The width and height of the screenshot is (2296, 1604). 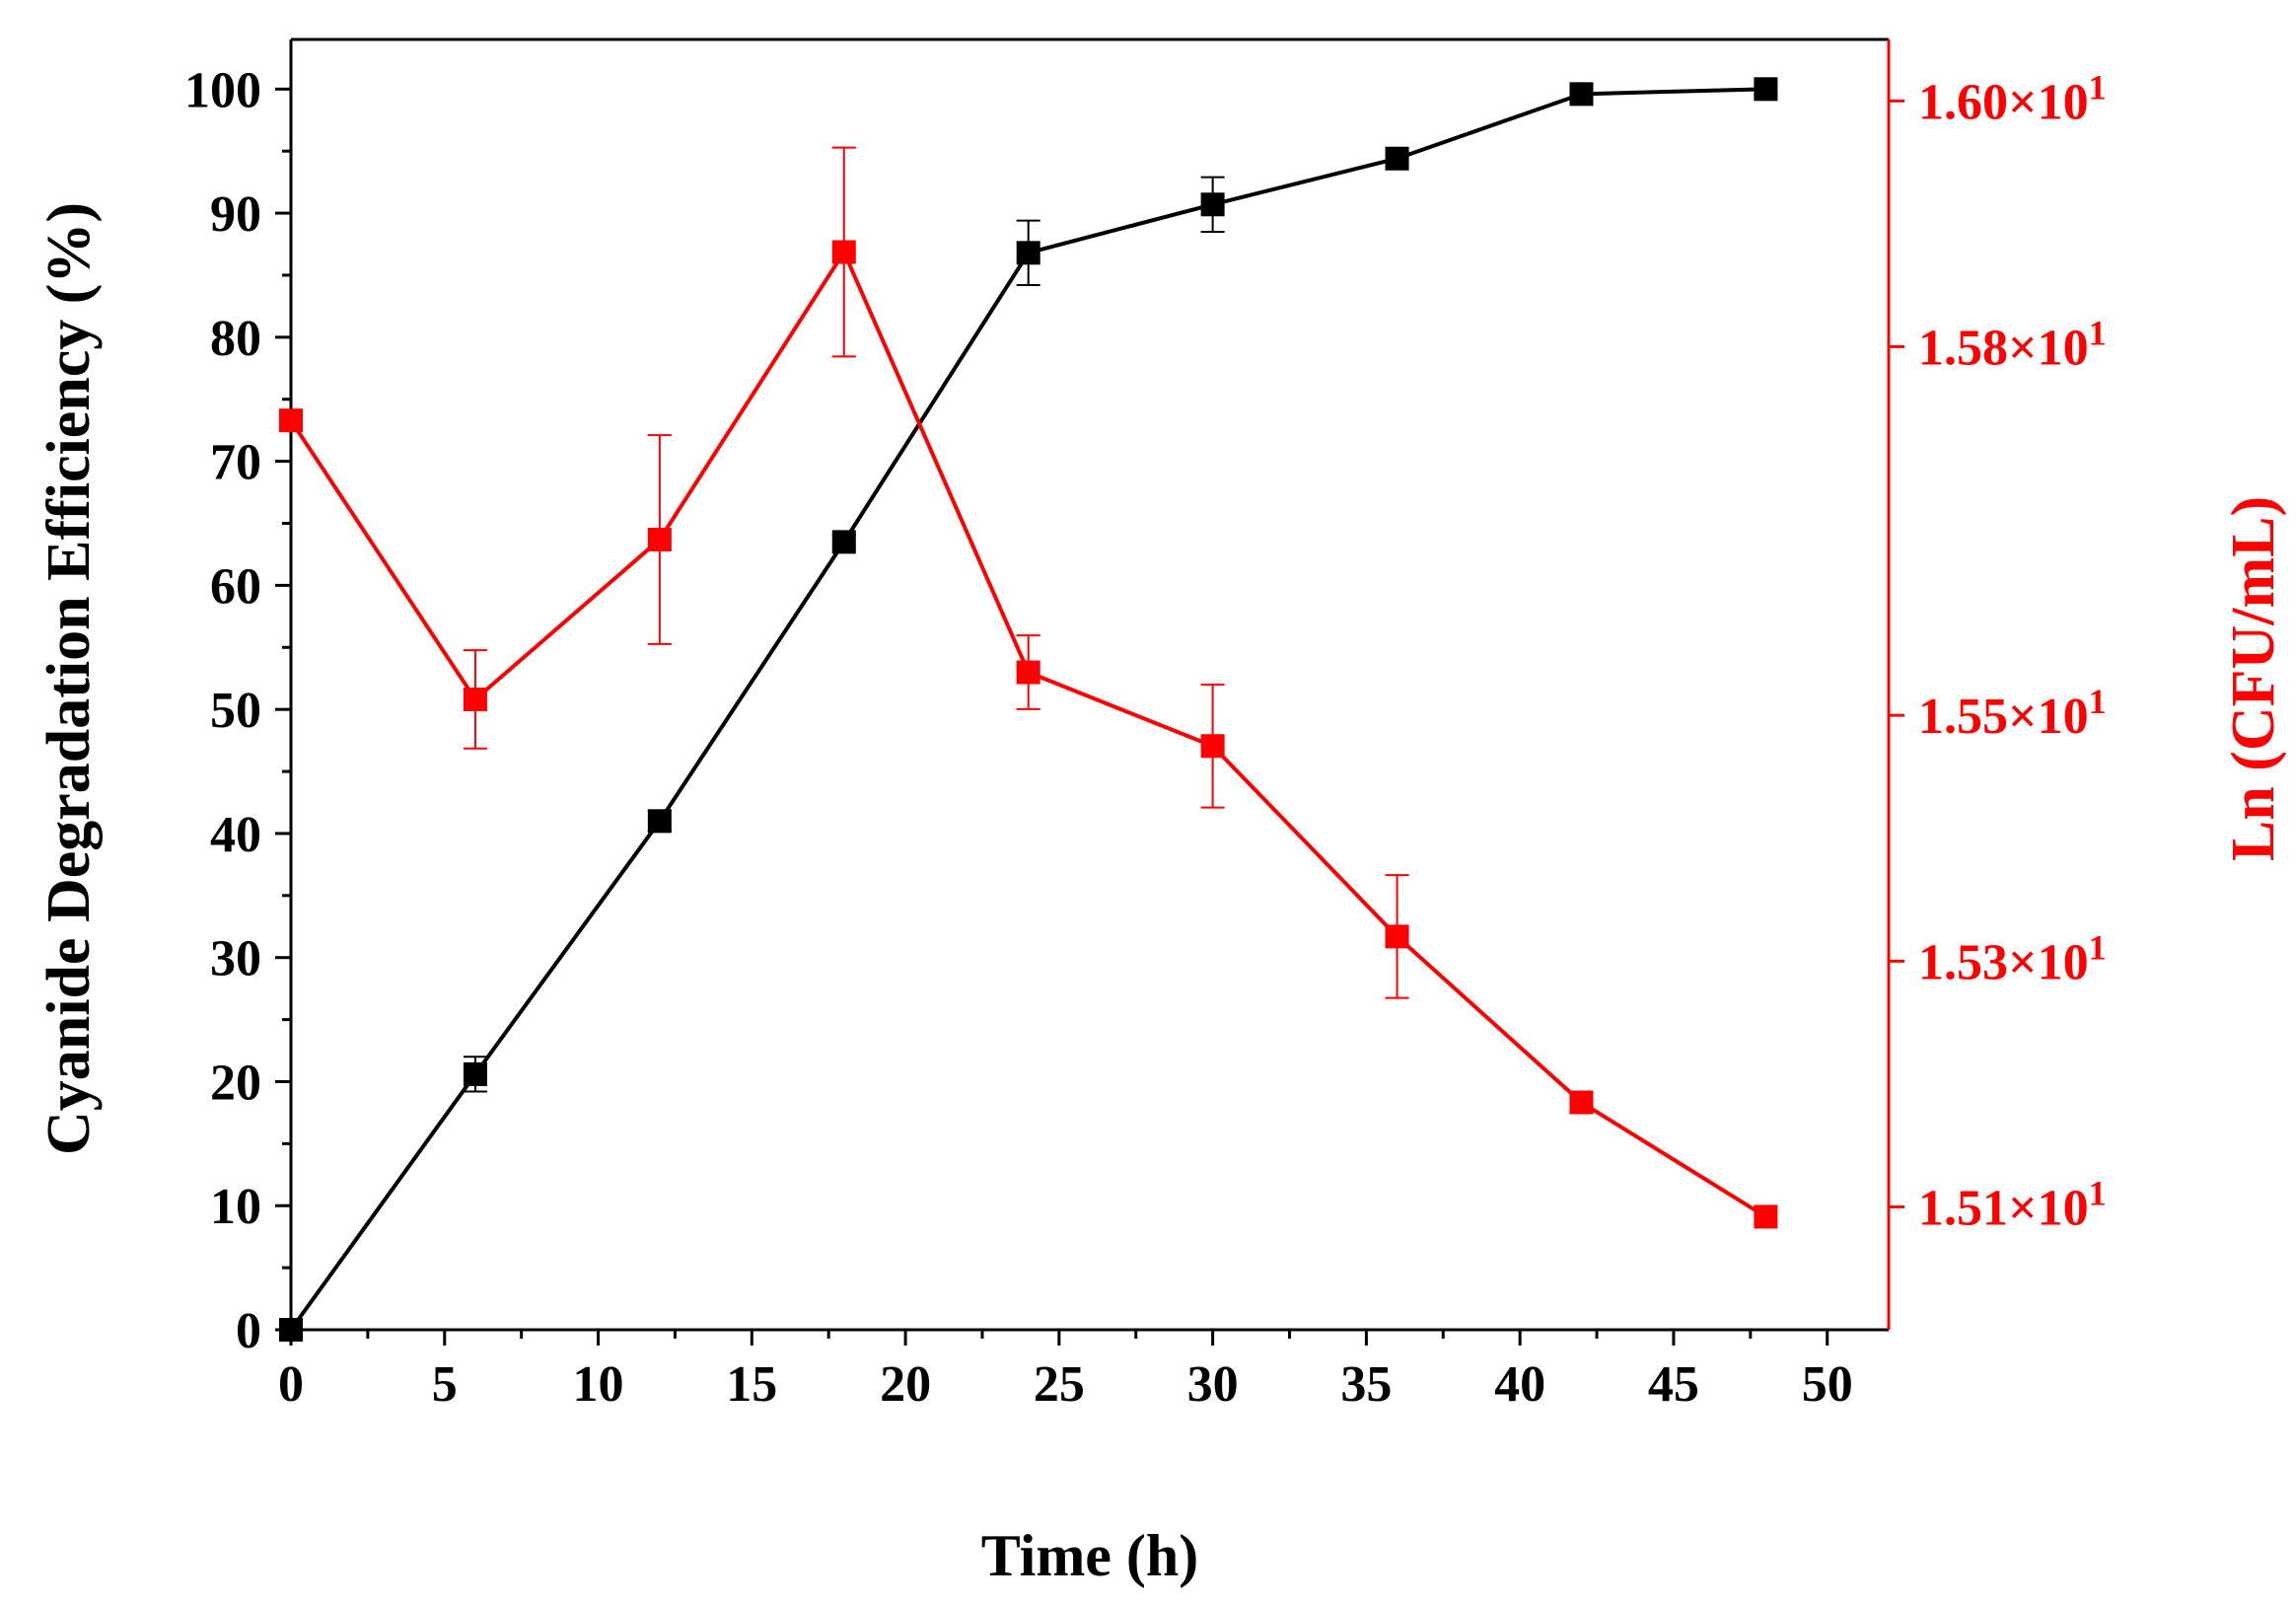 What do you see at coordinates (236, 214) in the screenshot?
I see `left-tick-label: 90` at bounding box center [236, 214].